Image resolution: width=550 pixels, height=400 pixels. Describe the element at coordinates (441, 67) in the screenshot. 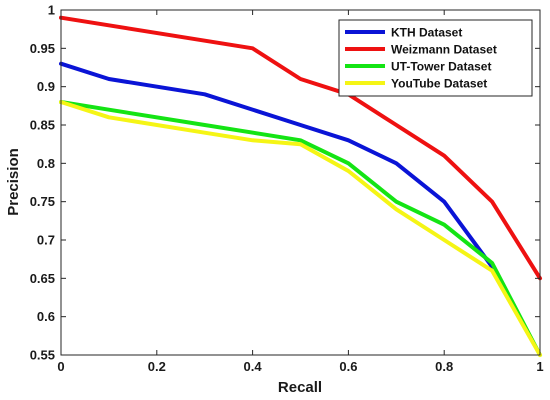

I see `legend-label-3: UT-Tower Dataset` at that location.